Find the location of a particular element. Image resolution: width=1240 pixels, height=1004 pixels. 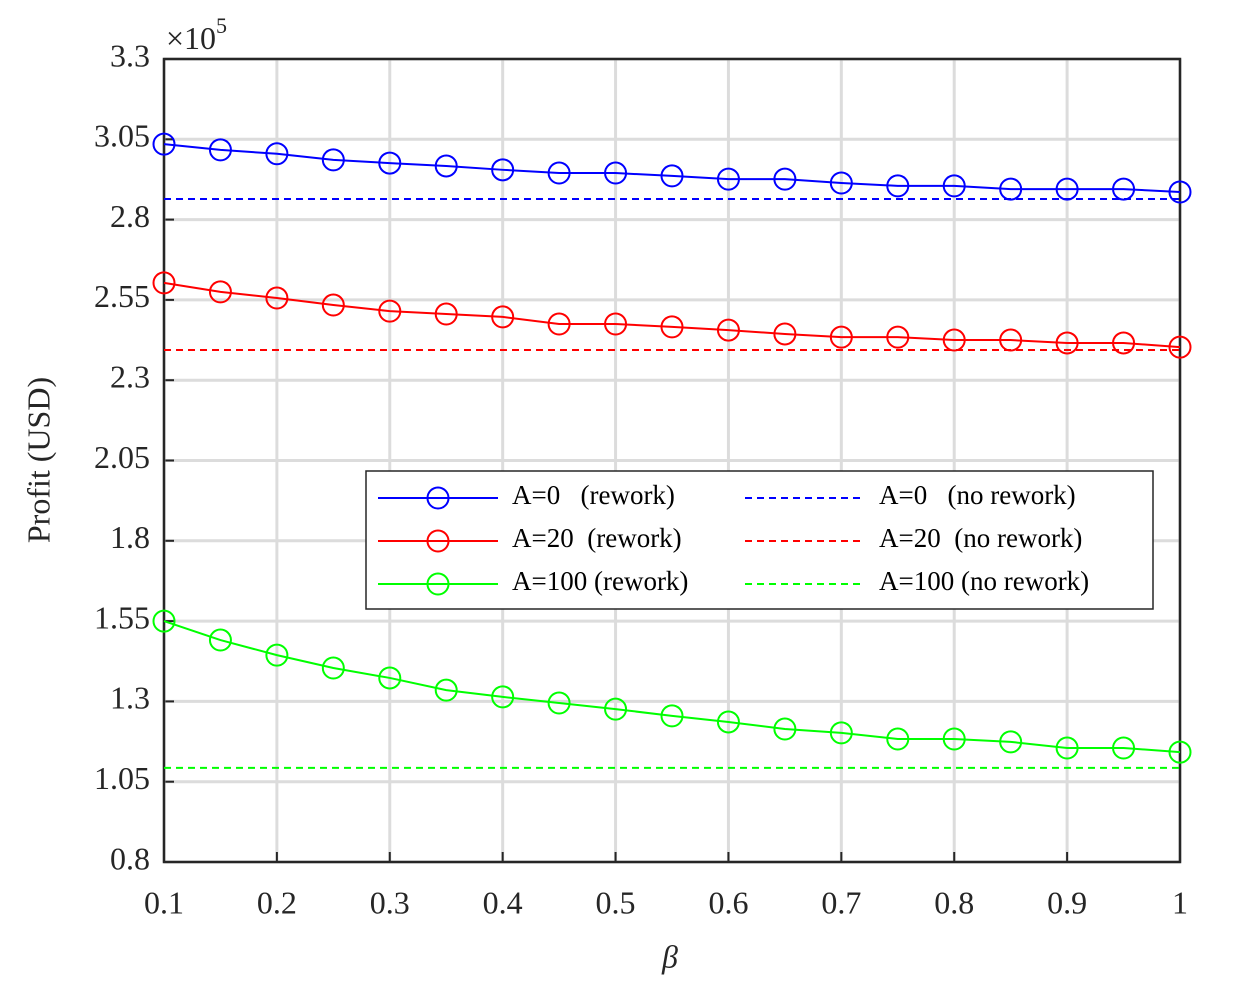

y-tick-label: 1.05 is located at coordinates (122, 778).